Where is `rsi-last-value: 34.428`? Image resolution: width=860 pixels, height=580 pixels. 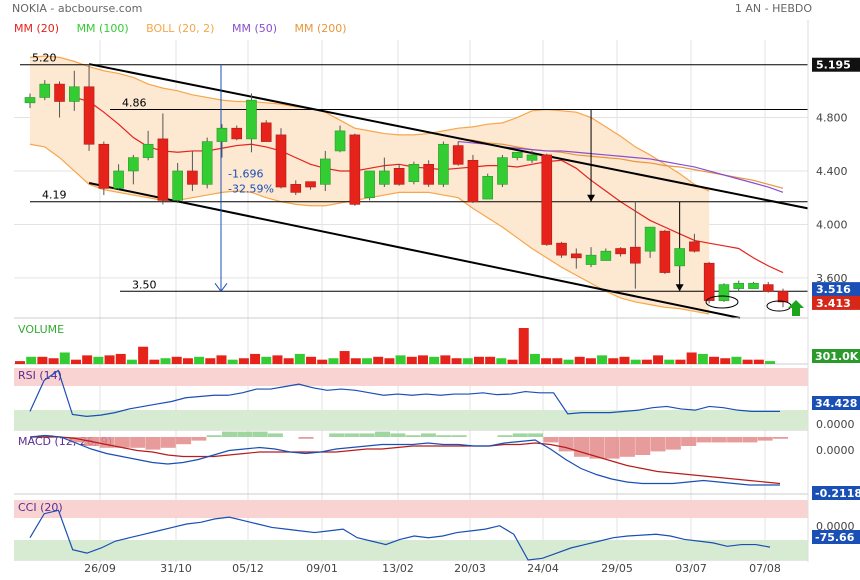 rsi-last-value: 34.428 is located at coordinates (836, 403).